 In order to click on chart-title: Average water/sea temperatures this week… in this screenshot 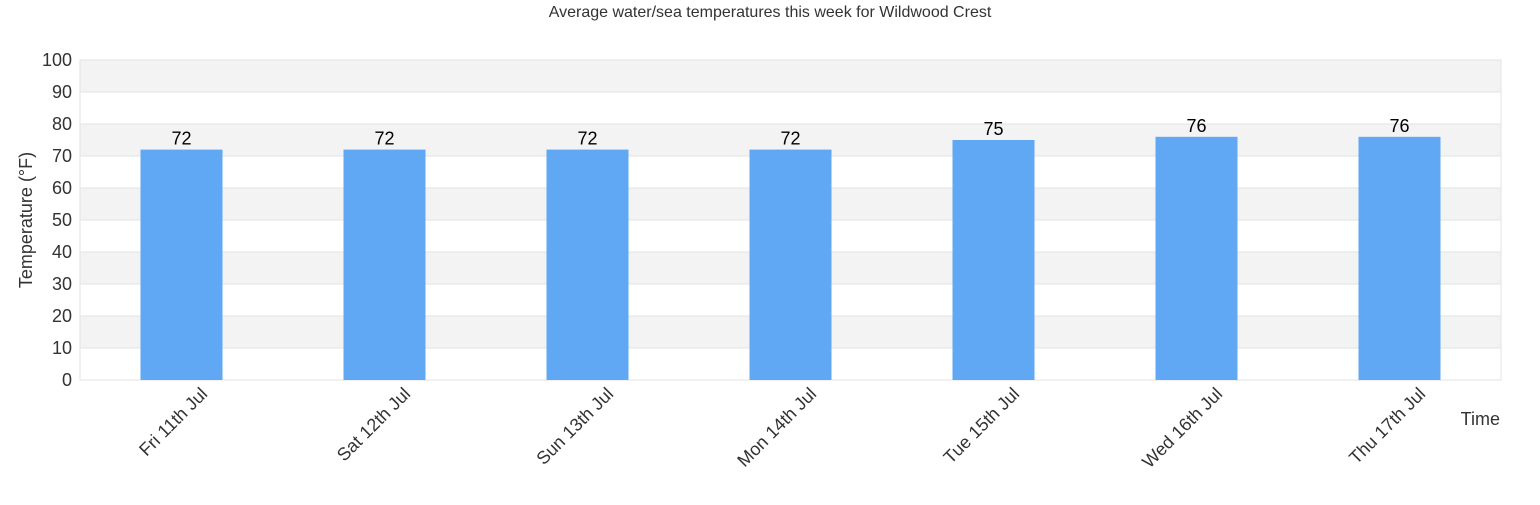, I will do `click(770, 12)`.